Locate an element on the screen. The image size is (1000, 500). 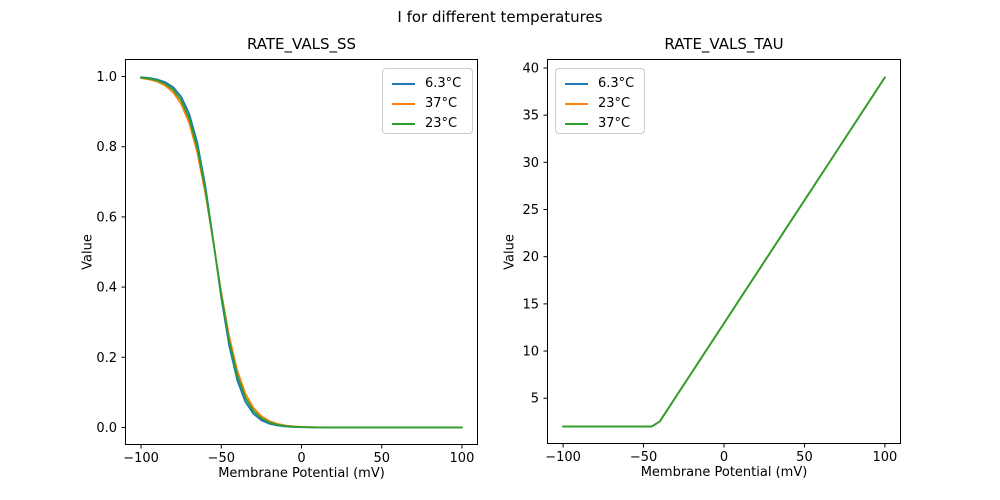
subplot-ss-legend: 6.3°C 37°C 23°C is located at coordinates (427, 101).